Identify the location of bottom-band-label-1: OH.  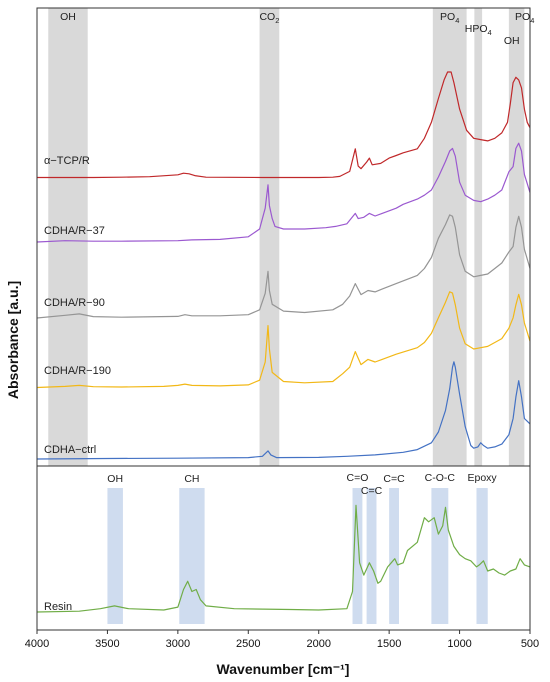
(115, 479).